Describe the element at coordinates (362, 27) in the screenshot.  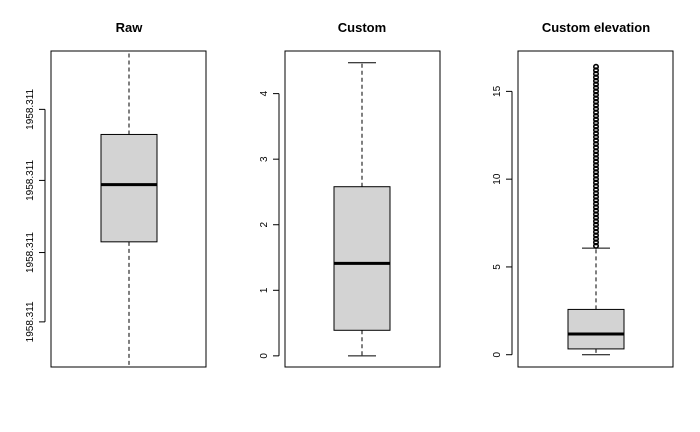
I see `panel-title: Custom` at that location.